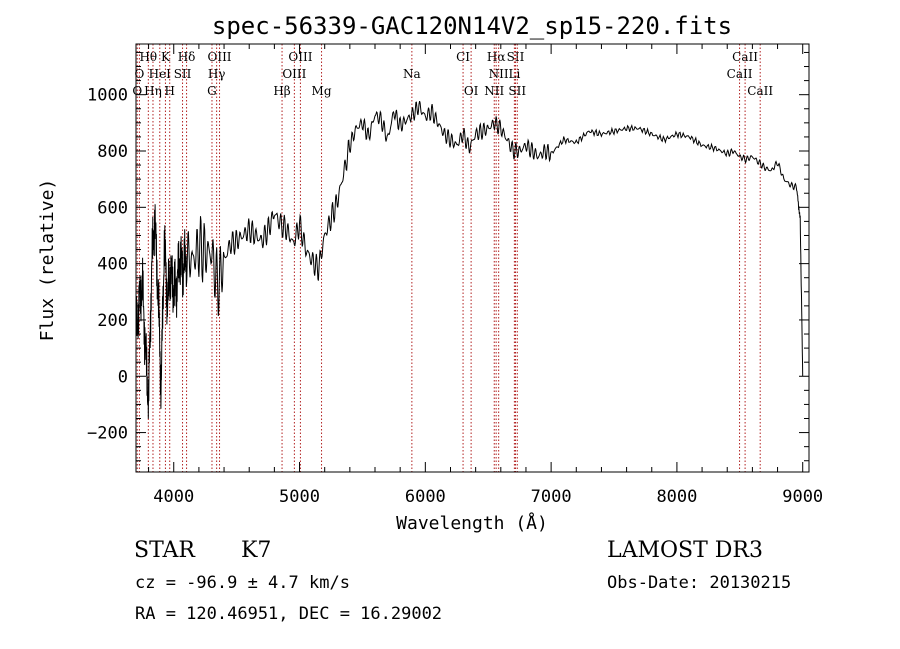  What do you see at coordinates (299, 497) in the screenshot?
I see `x-tick-label: 5000` at bounding box center [299, 497].